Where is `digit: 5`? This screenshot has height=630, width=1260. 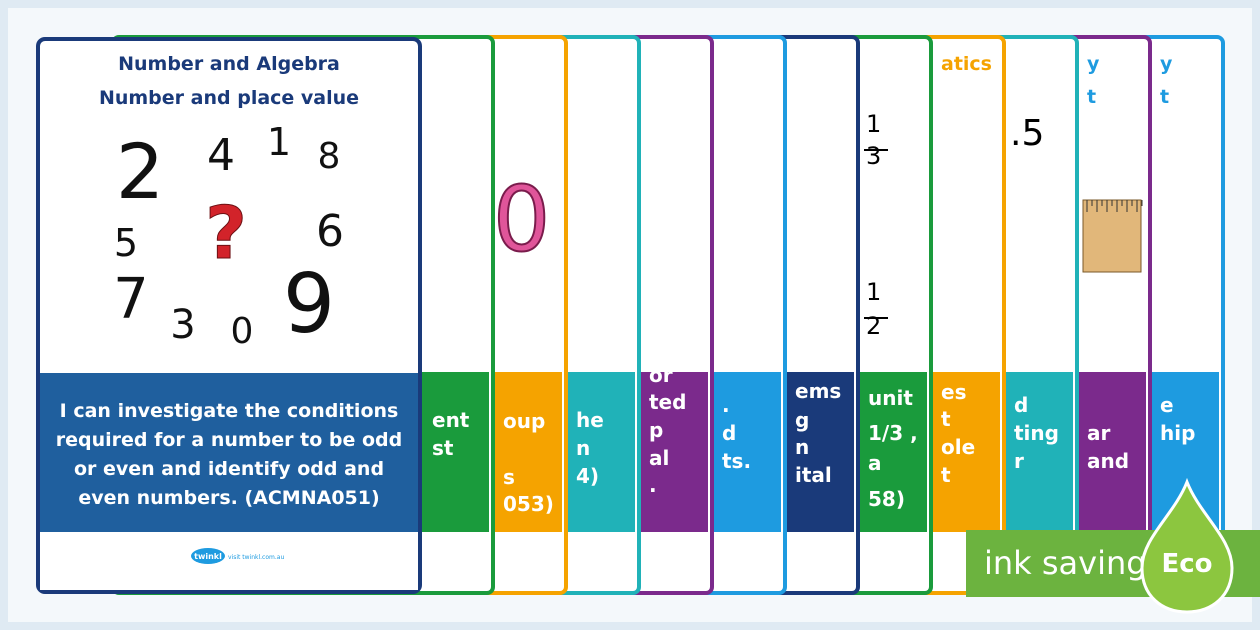
digit: 5 is located at coordinates (126, 243).